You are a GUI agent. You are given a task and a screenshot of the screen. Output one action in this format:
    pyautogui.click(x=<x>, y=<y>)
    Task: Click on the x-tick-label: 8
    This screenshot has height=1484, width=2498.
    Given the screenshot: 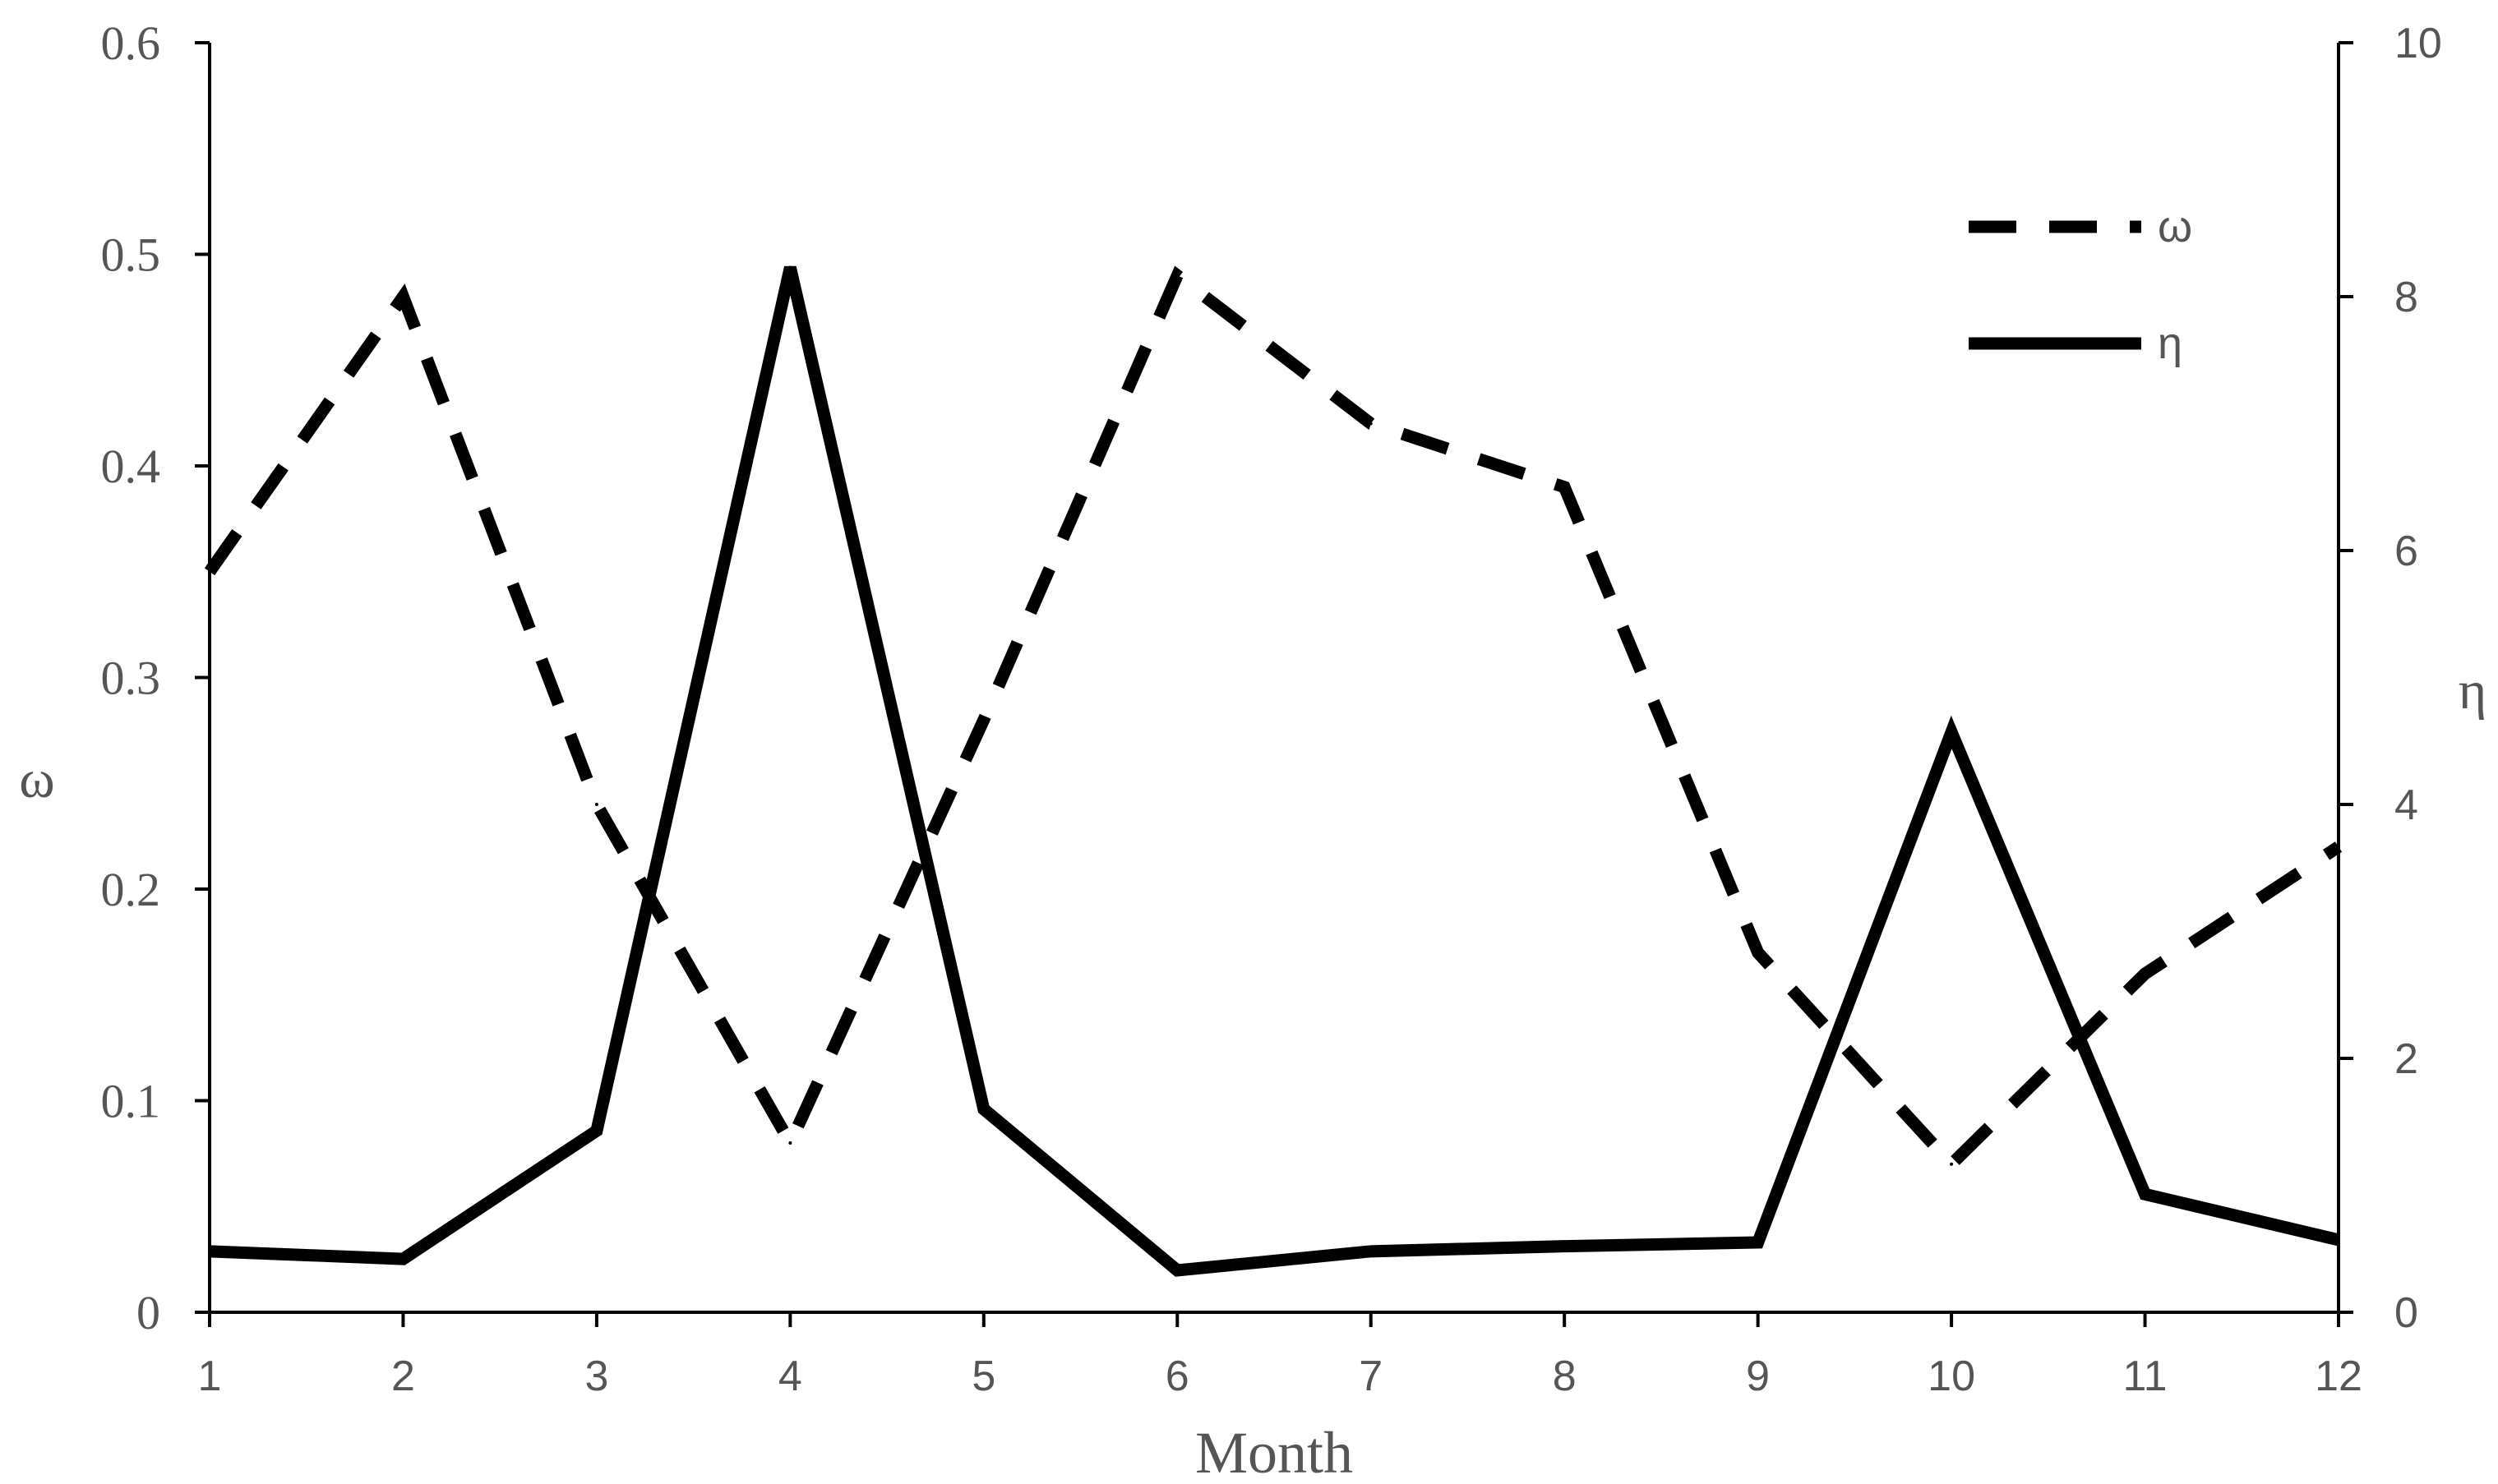 What is the action you would take?
    pyautogui.click(x=1565, y=1376)
    